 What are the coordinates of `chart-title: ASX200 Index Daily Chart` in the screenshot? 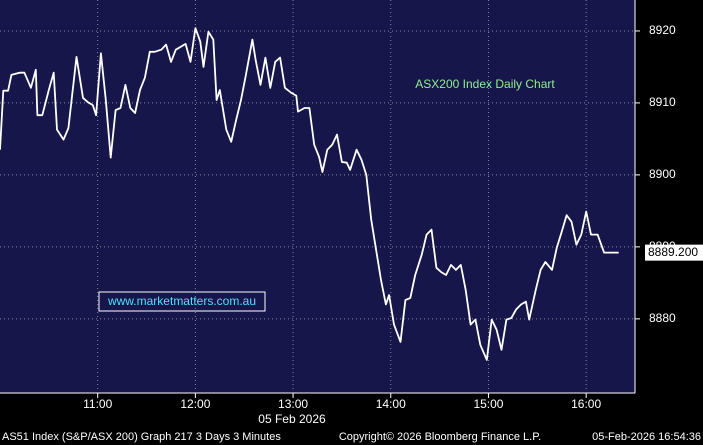 It's located at (485, 84).